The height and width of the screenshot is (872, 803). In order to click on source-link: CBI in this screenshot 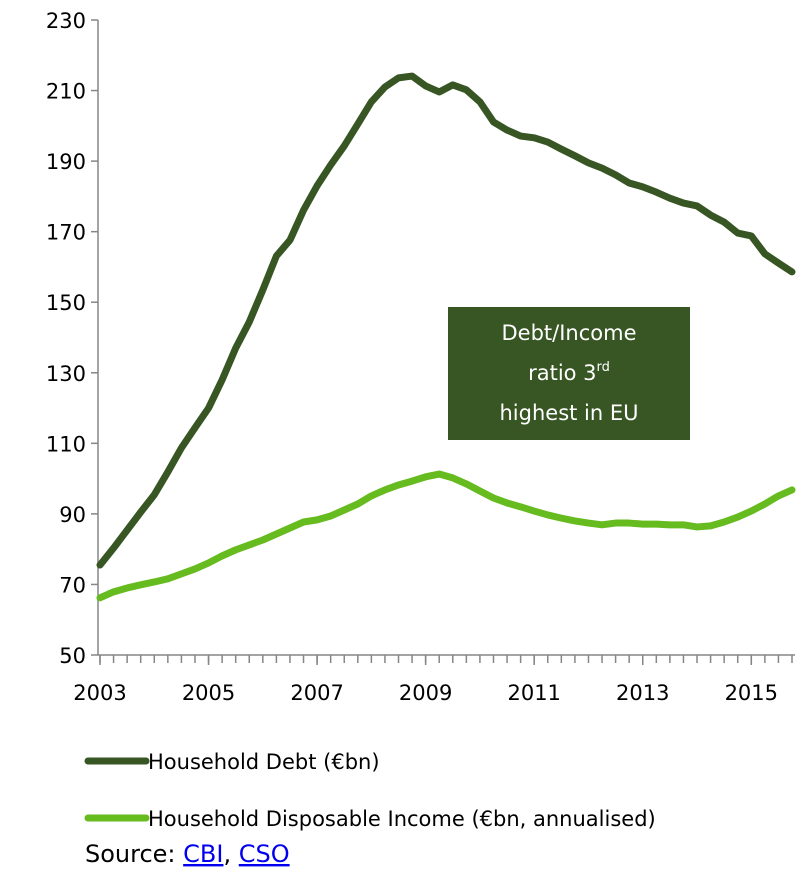, I will do `click(203, 854)`.